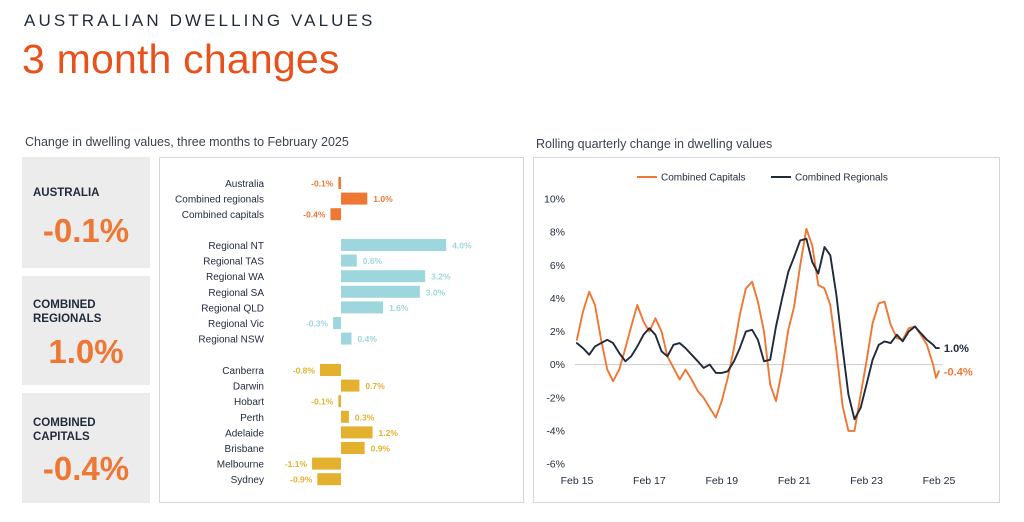 Image resolution: width=1024 pixels, height=522 pixels. Describe the element at coordinates (383, 276) in the screenshot. I see `bar-regional-wa` at that location.